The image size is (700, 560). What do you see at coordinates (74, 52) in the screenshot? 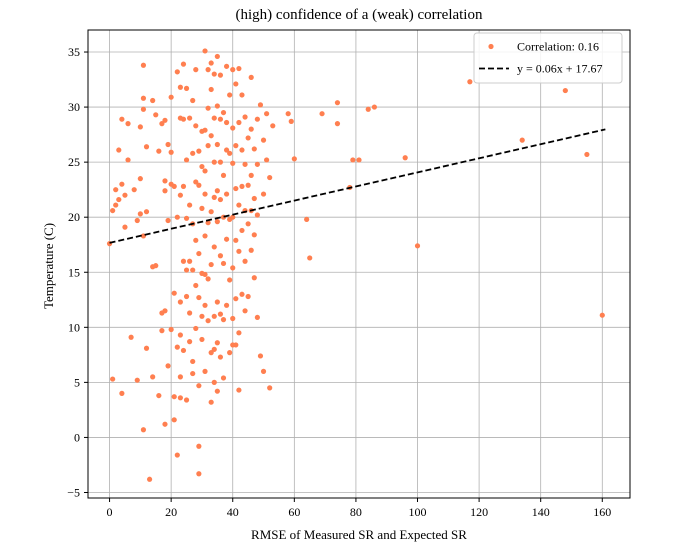
I see `y-tick-label: 35` at bounding box center [74, 52].